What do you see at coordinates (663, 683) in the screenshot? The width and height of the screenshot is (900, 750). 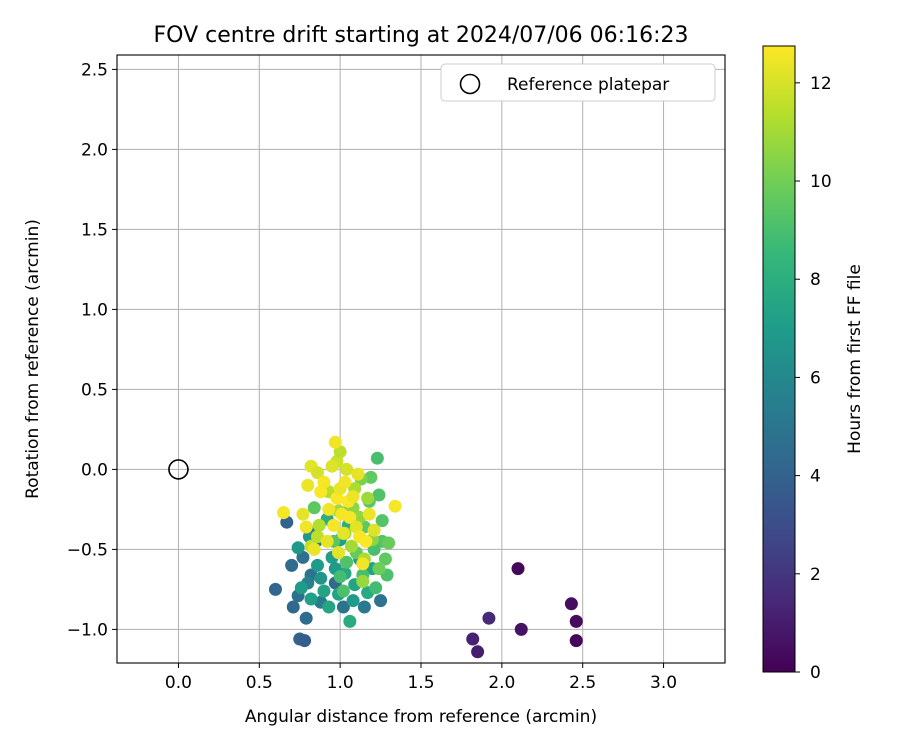 I see `x-tick-label: 3.0` at bounding box center [663, 683].